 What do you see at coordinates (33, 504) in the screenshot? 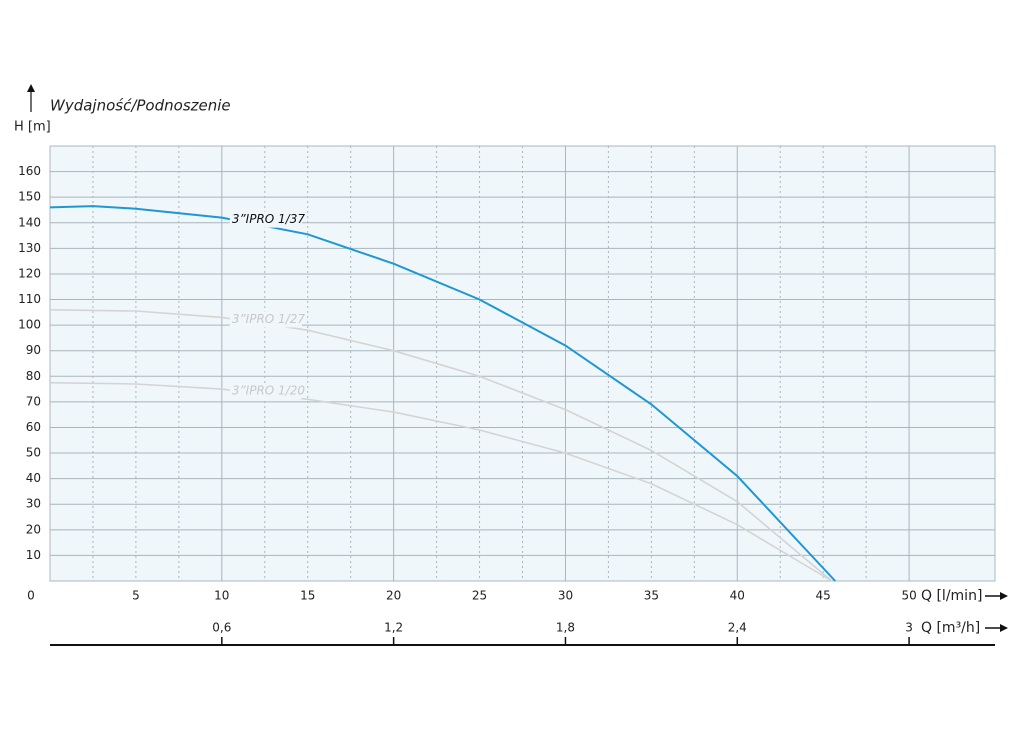
I see `y-tick-label: 30` at bounding box center [33, 504].